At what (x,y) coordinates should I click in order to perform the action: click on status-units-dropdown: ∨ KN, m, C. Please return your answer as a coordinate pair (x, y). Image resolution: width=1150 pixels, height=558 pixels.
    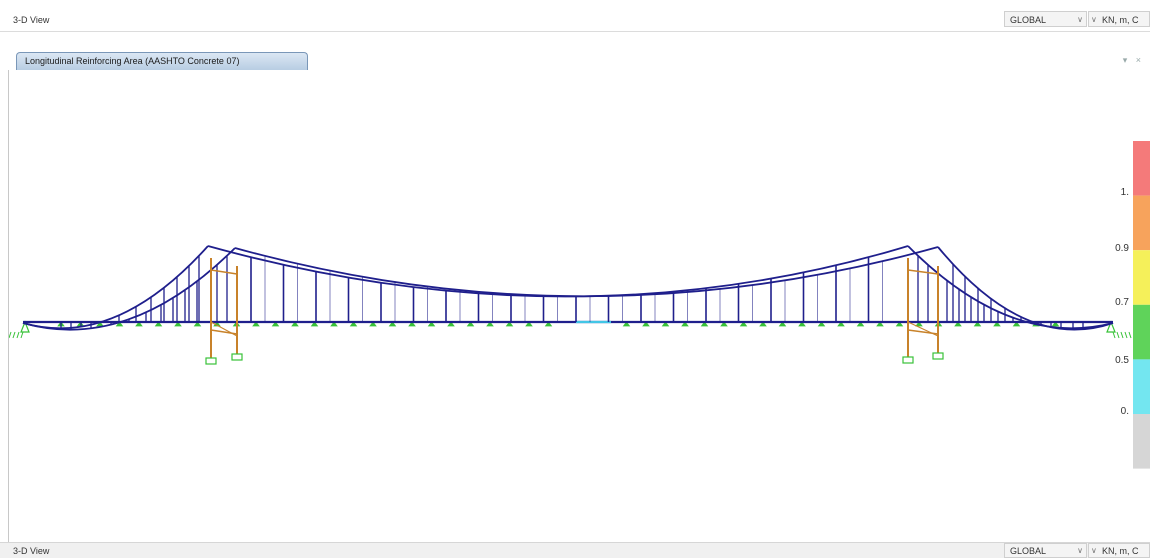
    Looking at the image, I should click on (1119, 550).